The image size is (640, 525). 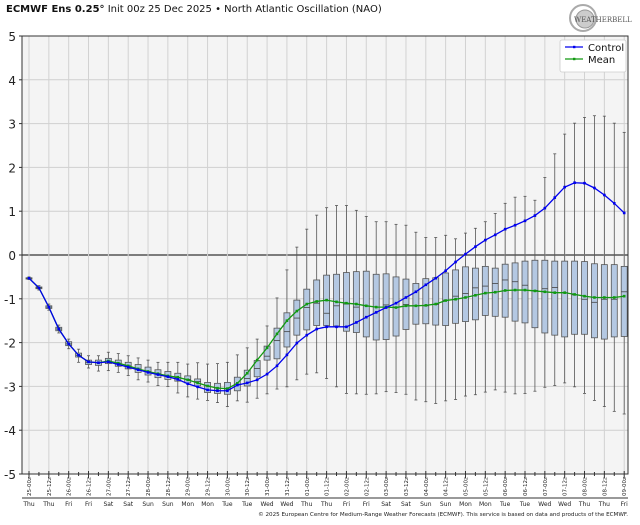 I want to click on x-tick-label: 04-00z, so click(x=427, y=486).